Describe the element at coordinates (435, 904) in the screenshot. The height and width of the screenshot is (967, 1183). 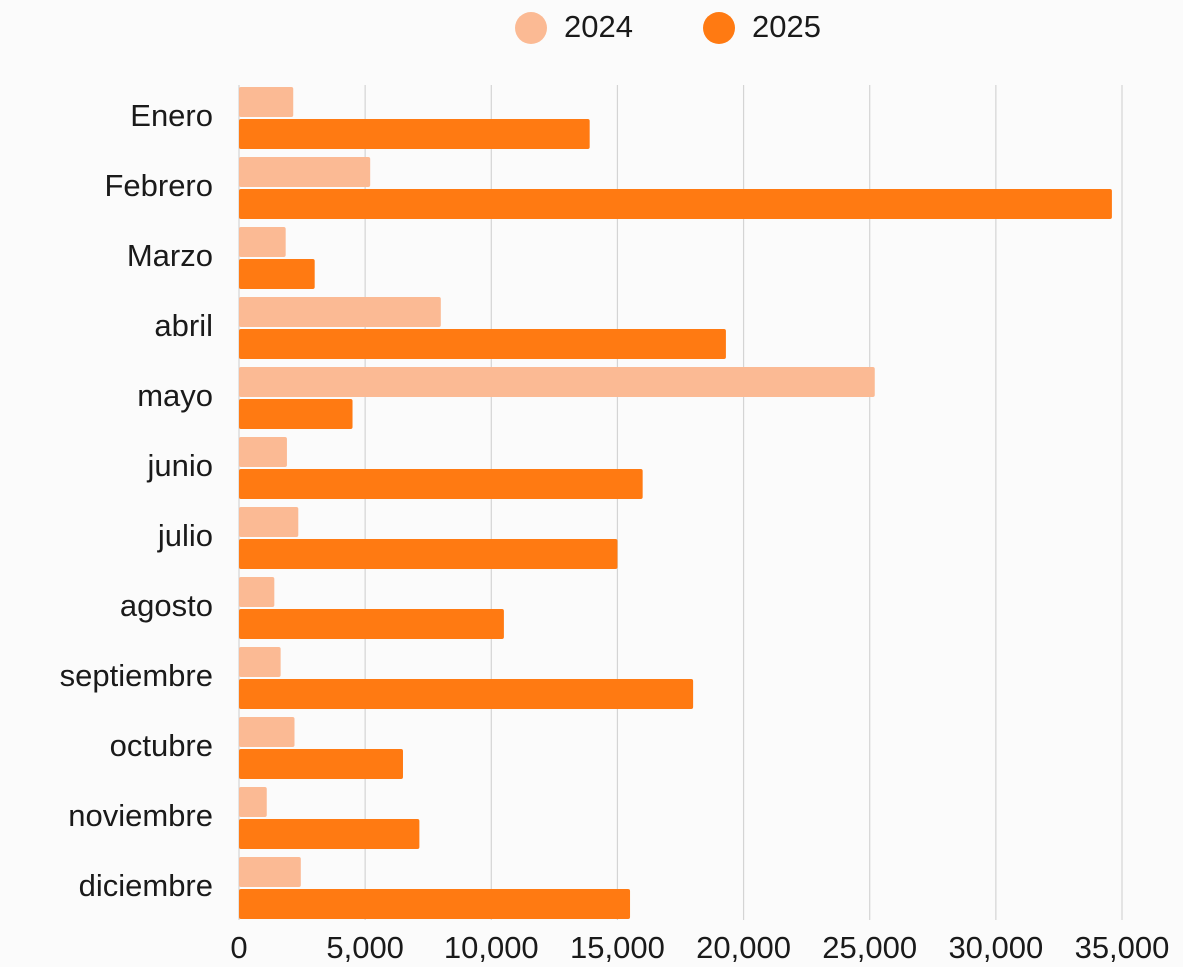
I see `bar-2025-diciembre` at that location.